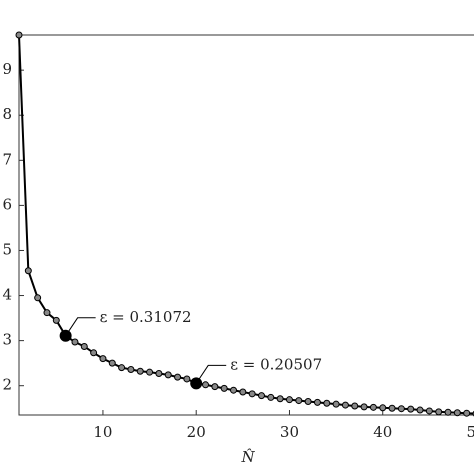 The height and width of the screenshot is (474, 474). What do you see at coordinates (102, 432) in the screenshot?
I see `x-tick-label: 10` at bounding box center [102, 432].